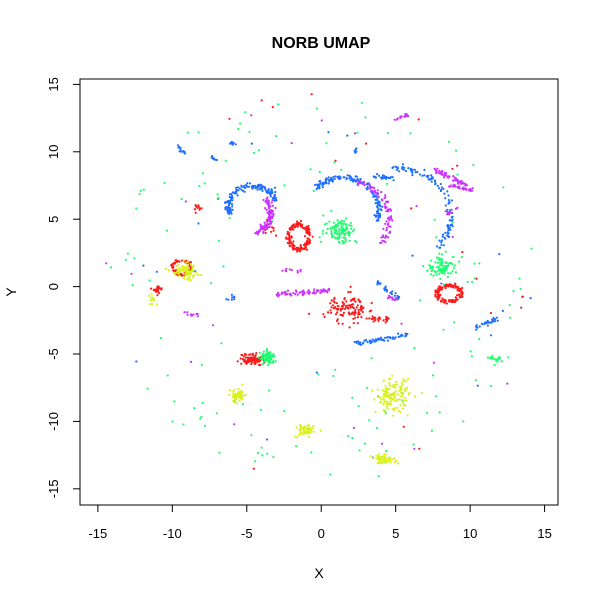 This screenshot has height=602, width=600. What do you see at coordinates (247, 533) in the screenshot?
I see `x-tick-label: -5` at bounding box center [247, 533].